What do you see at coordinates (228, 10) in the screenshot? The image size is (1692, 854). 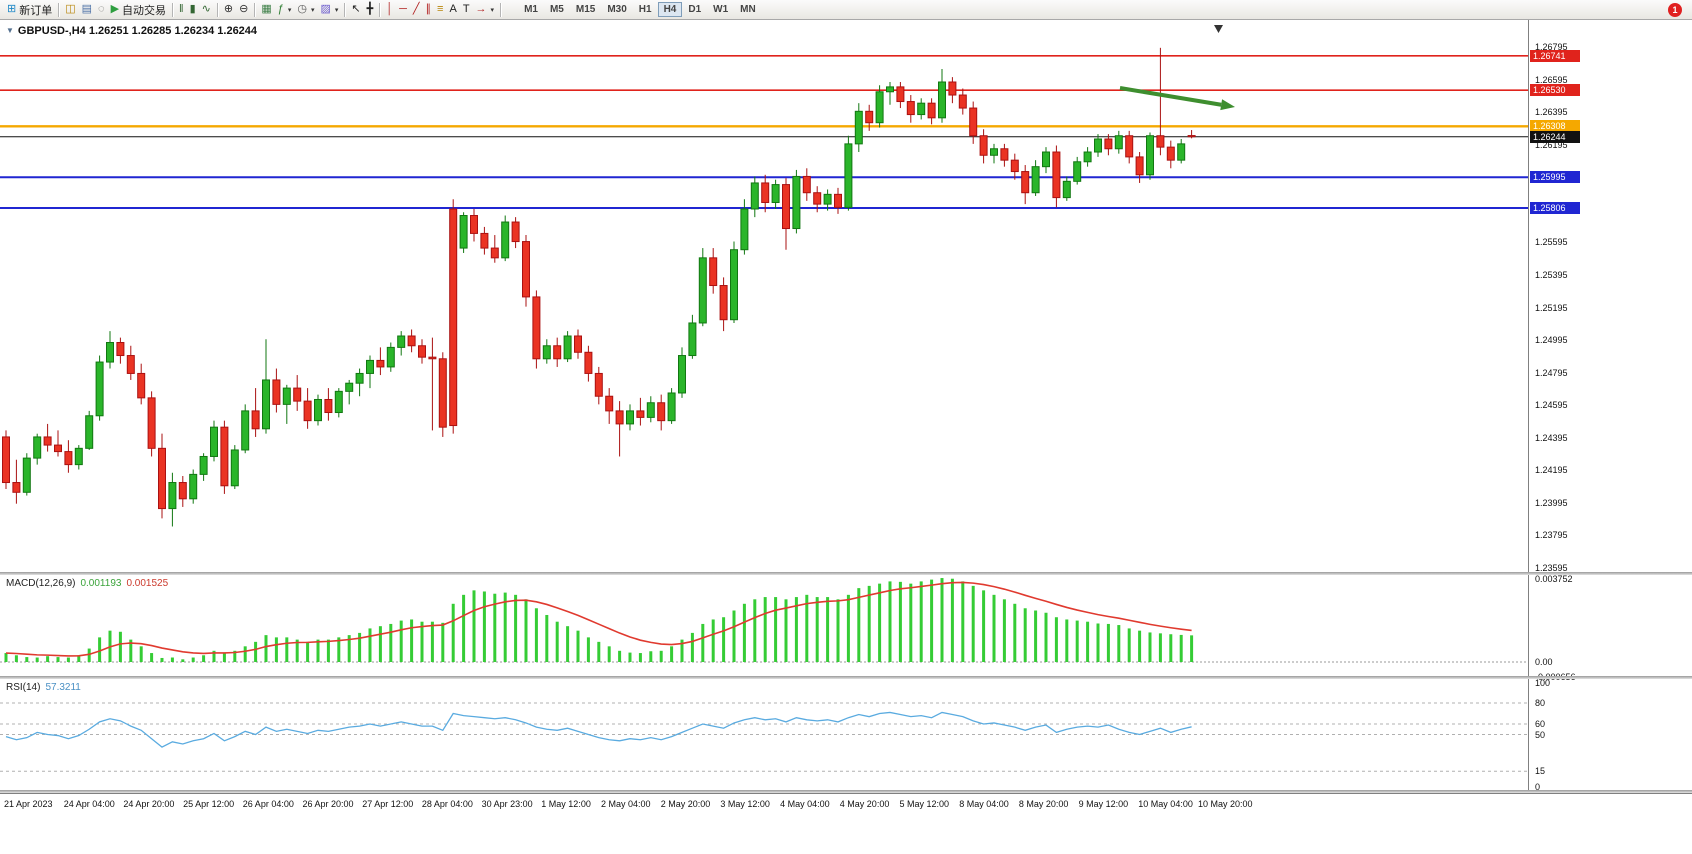 I see `zoom-in-button: ⊕` at bounding box center [228, 10].